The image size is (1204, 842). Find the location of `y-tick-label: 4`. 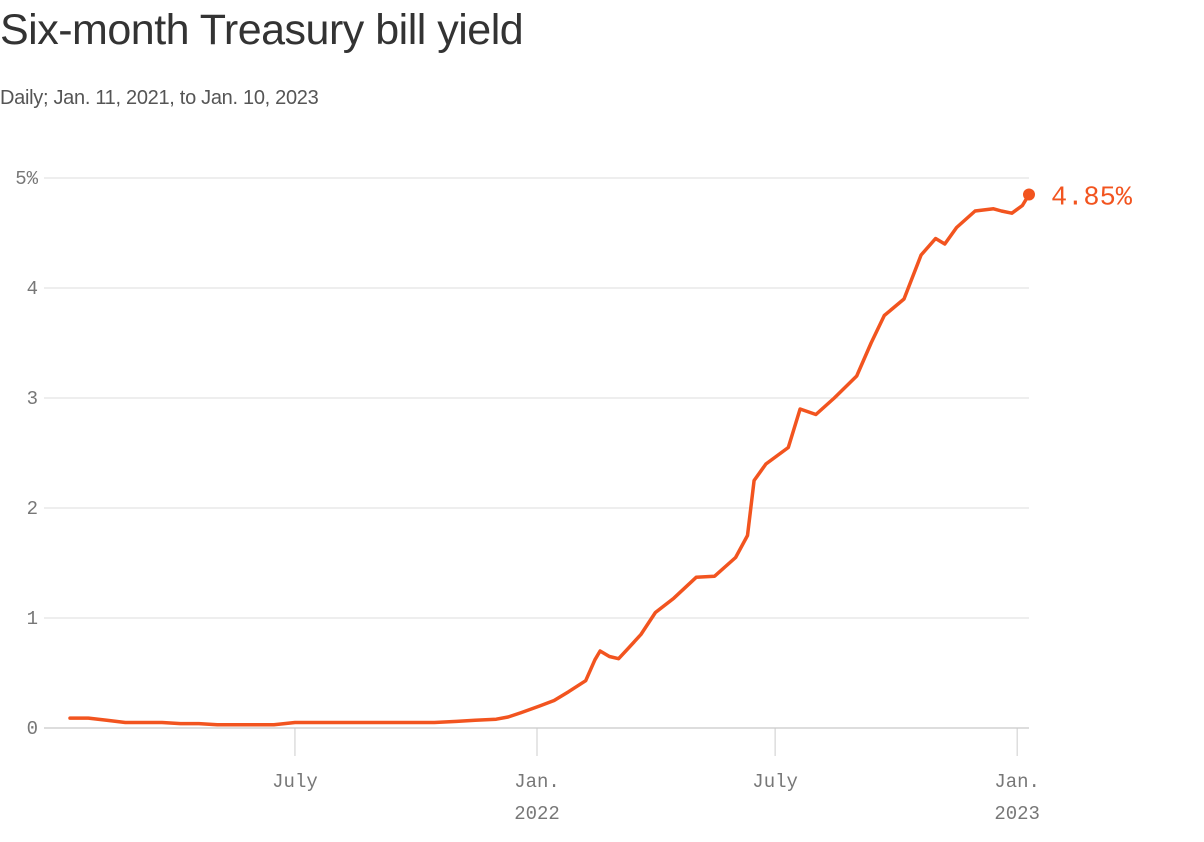

y-tick-label: 4 is located at coordinates (32, 289).